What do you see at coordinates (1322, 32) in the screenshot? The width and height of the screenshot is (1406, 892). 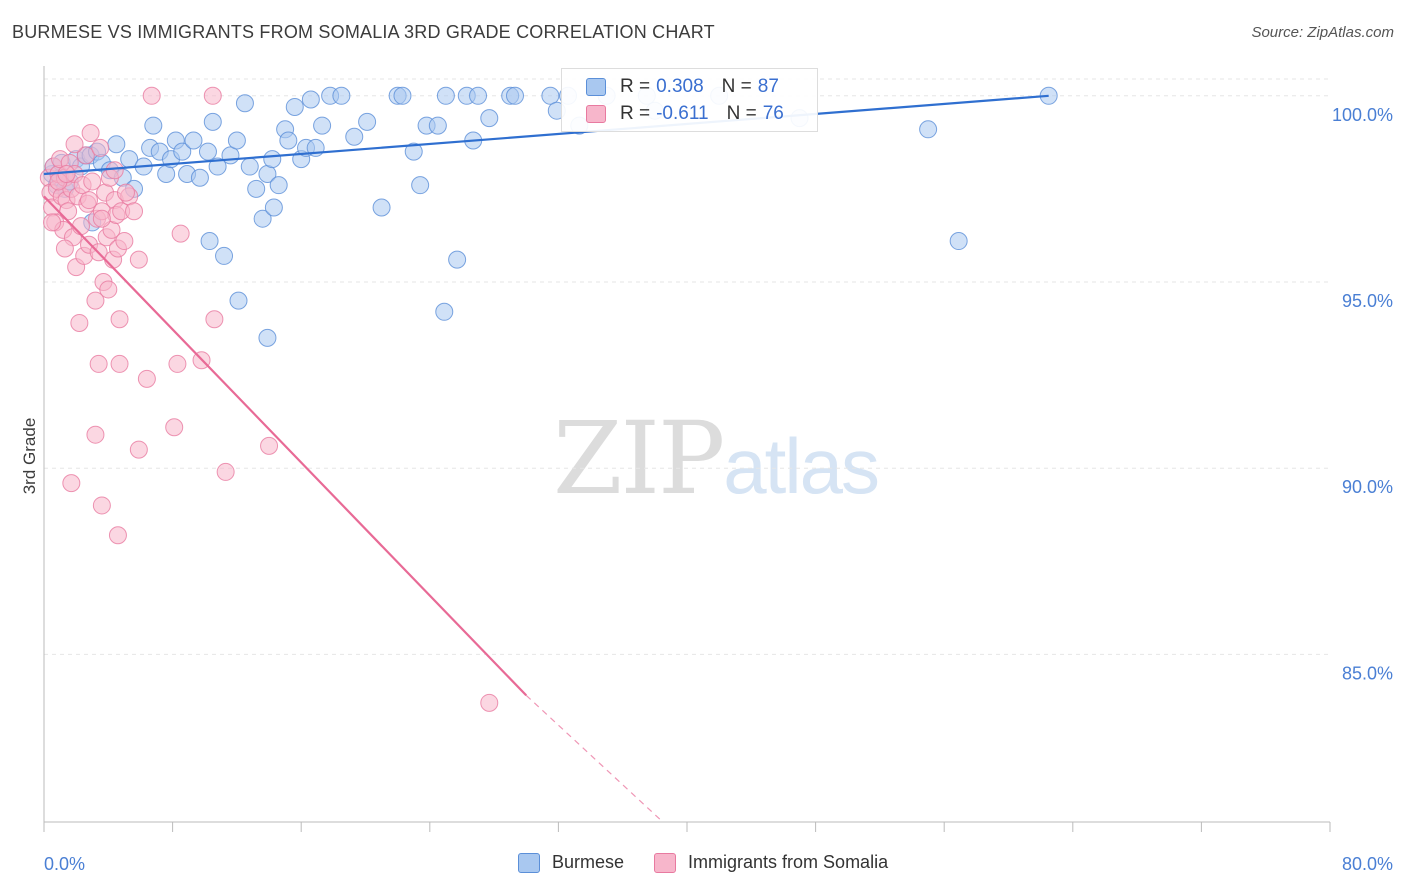 I see `source-label: Source: ZipAtlas.com` at bounding box center [1322, 32].